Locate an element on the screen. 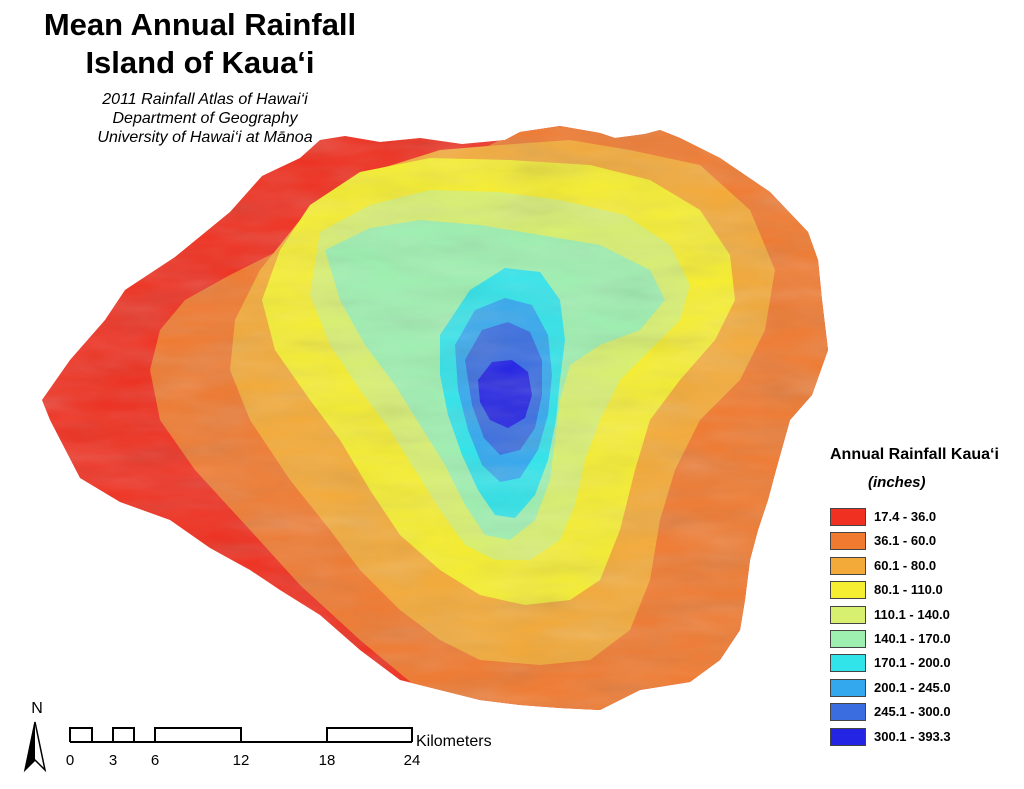  legend-label: 110.1 - 140.0 is located at coordinates (912, 614).